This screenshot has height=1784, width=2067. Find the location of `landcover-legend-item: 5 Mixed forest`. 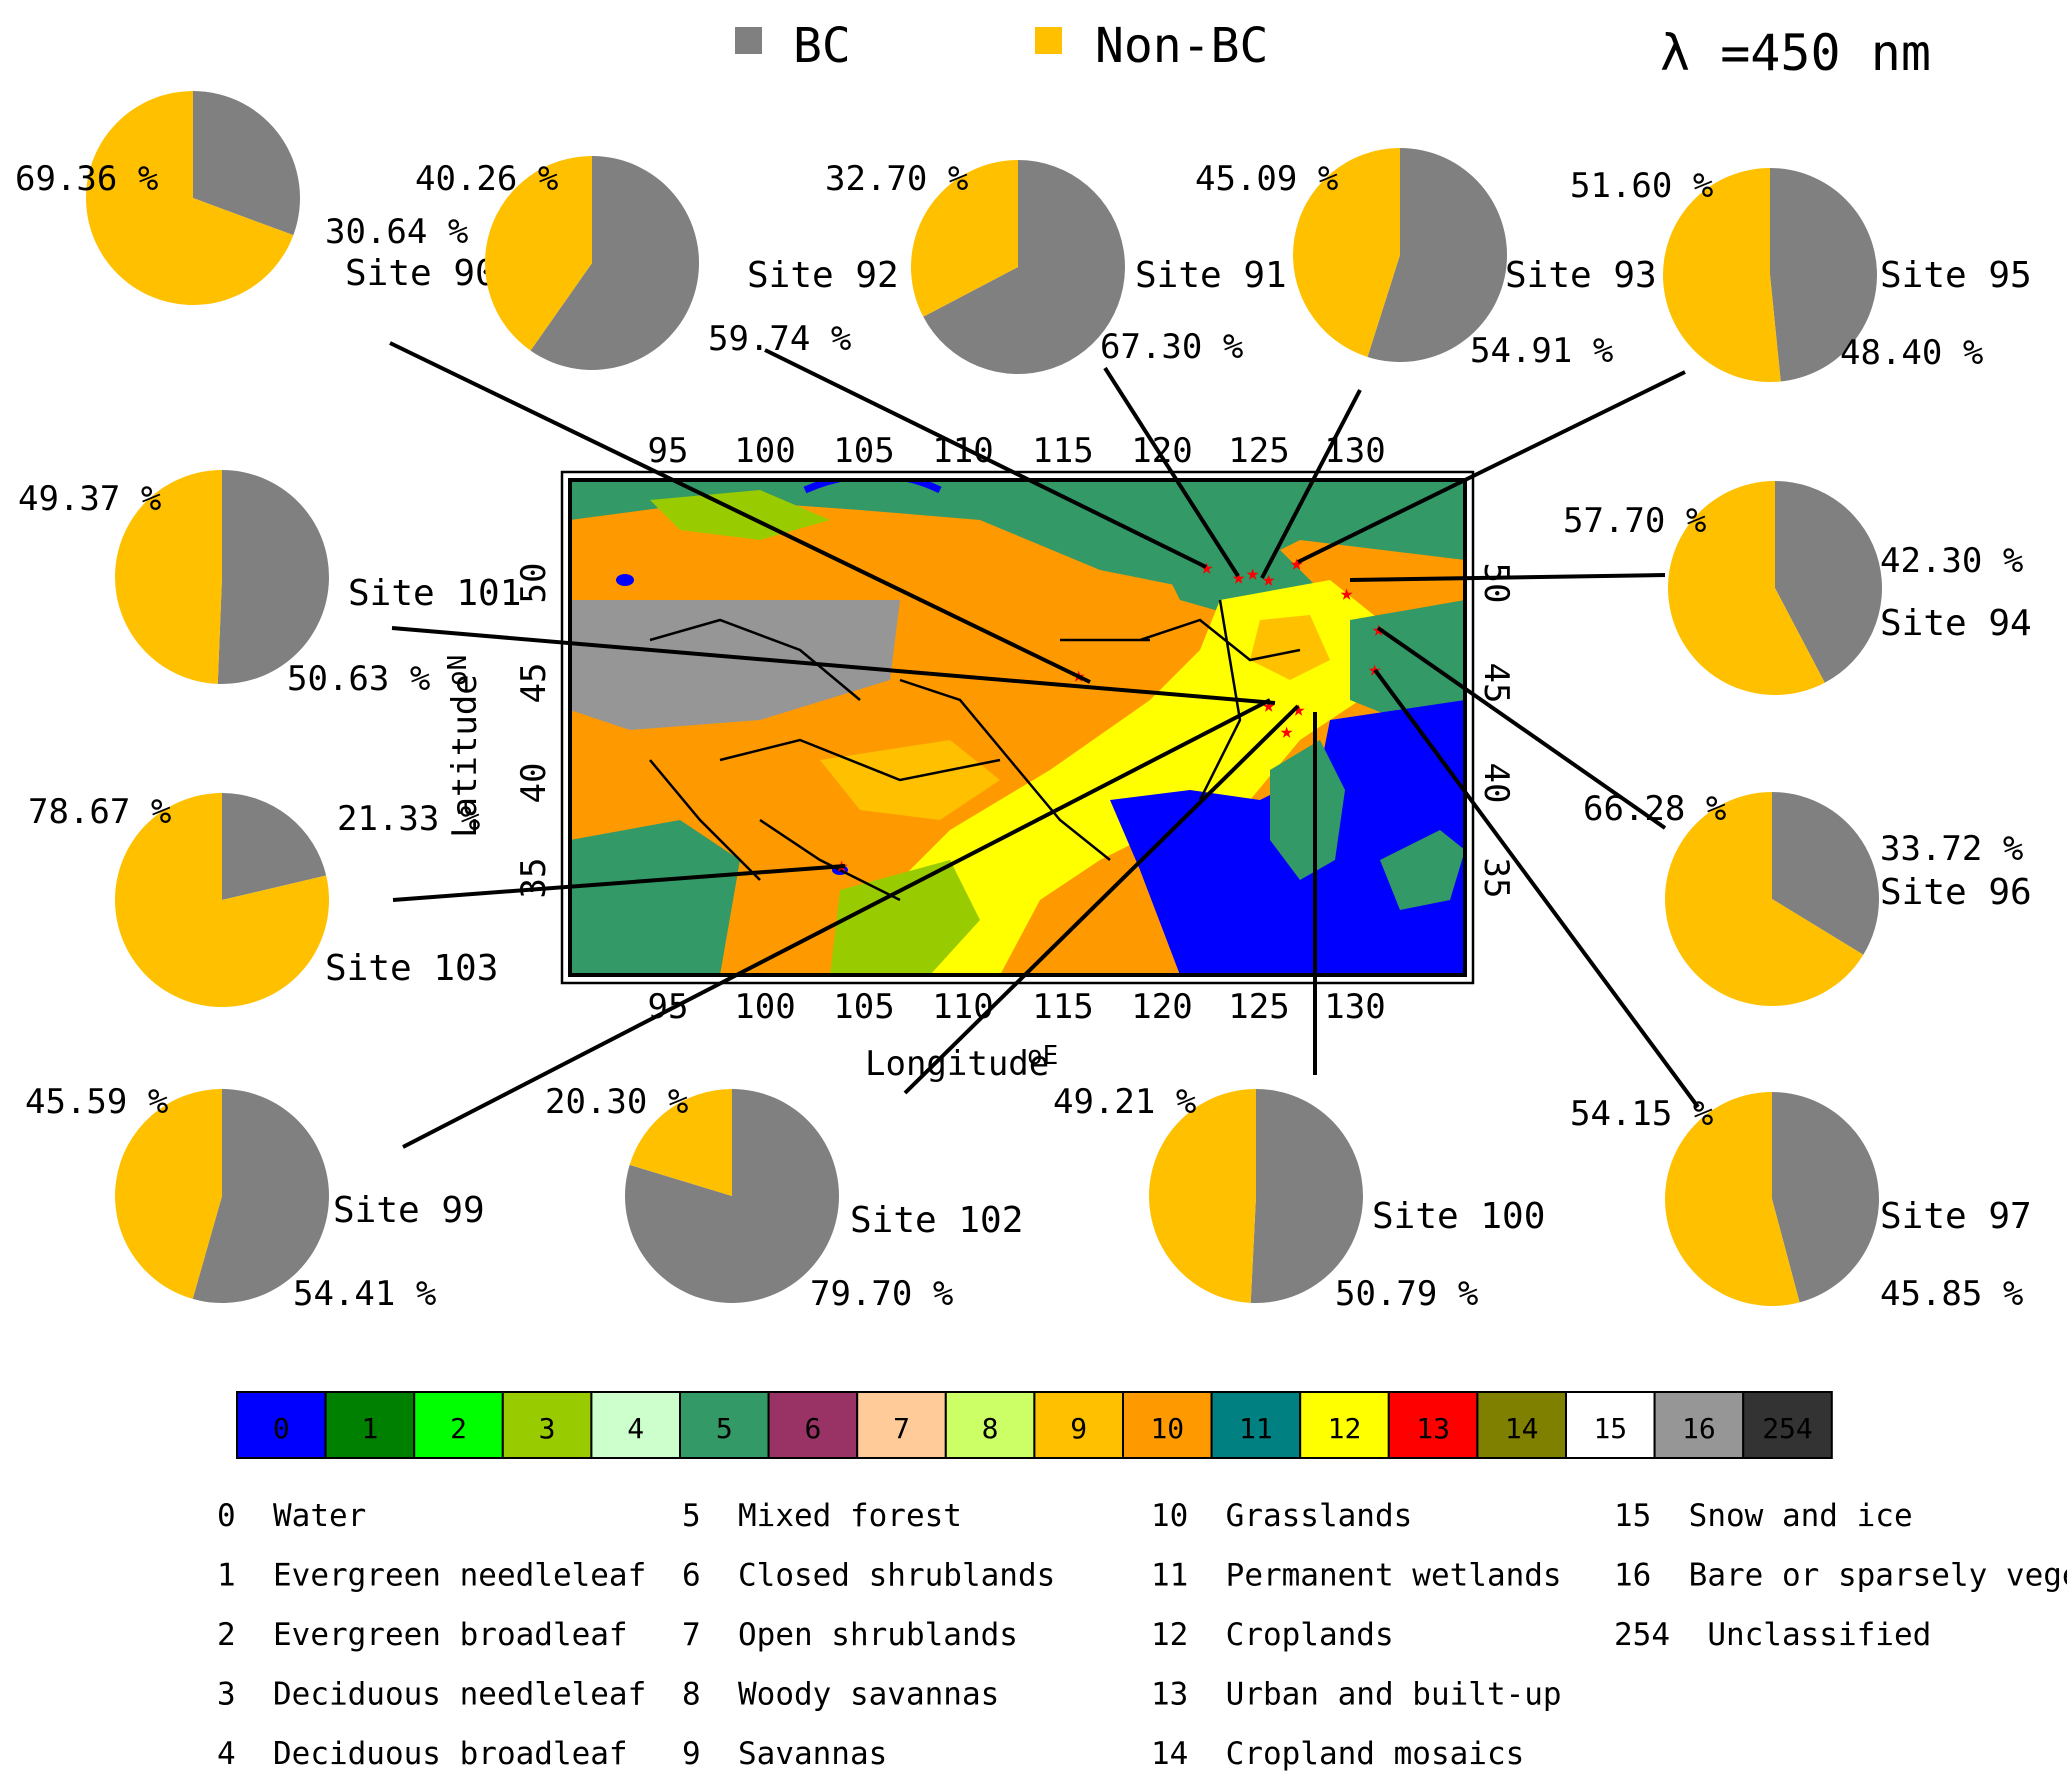

landcover-legend-item: 5 Mixed forest is located at coordinates (822, 1516).